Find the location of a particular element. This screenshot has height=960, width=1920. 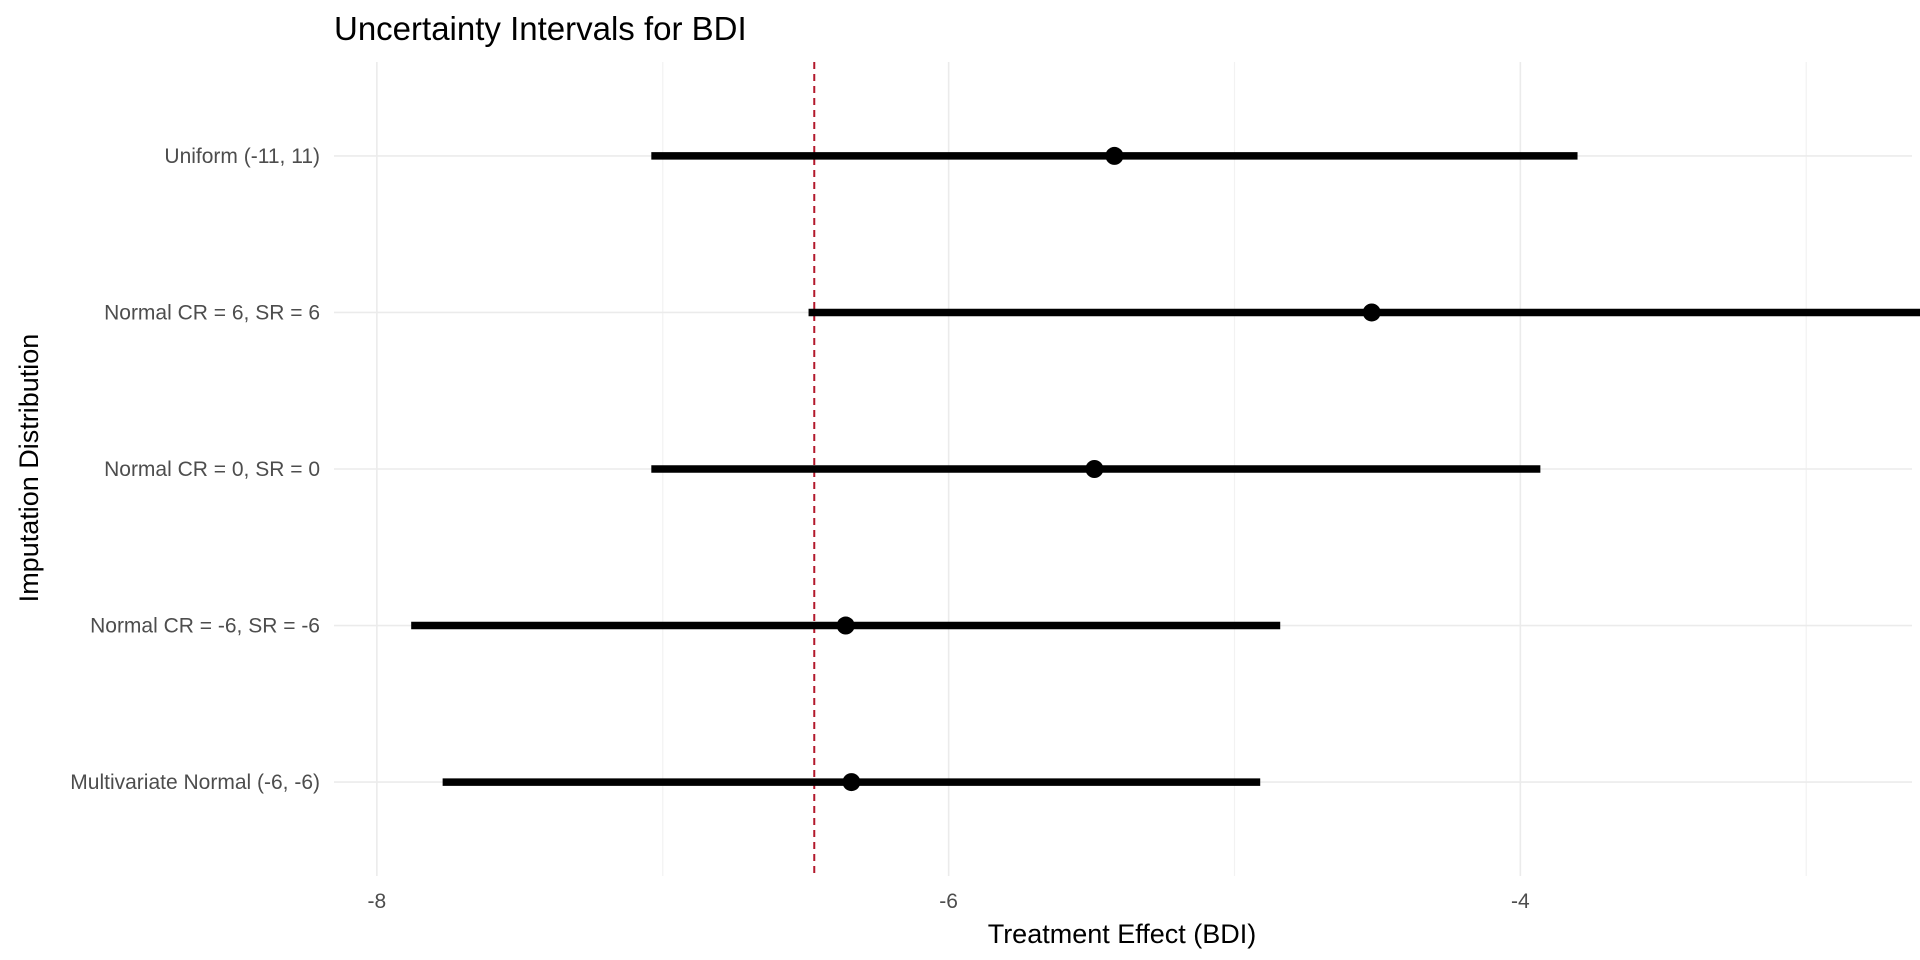

x-tick-labels: -8 -6 -4 is located at coordinates (949, 901).